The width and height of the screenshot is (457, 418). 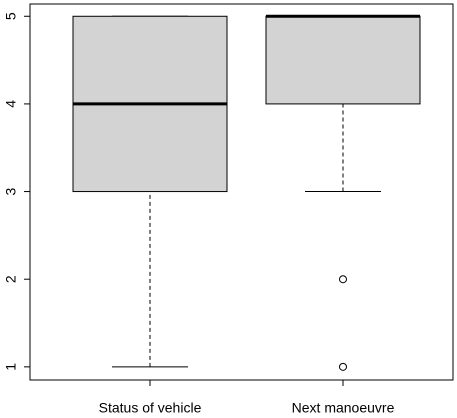 I want to click on x-tick-label: Status of vehicle, so click(x=150, y=408).